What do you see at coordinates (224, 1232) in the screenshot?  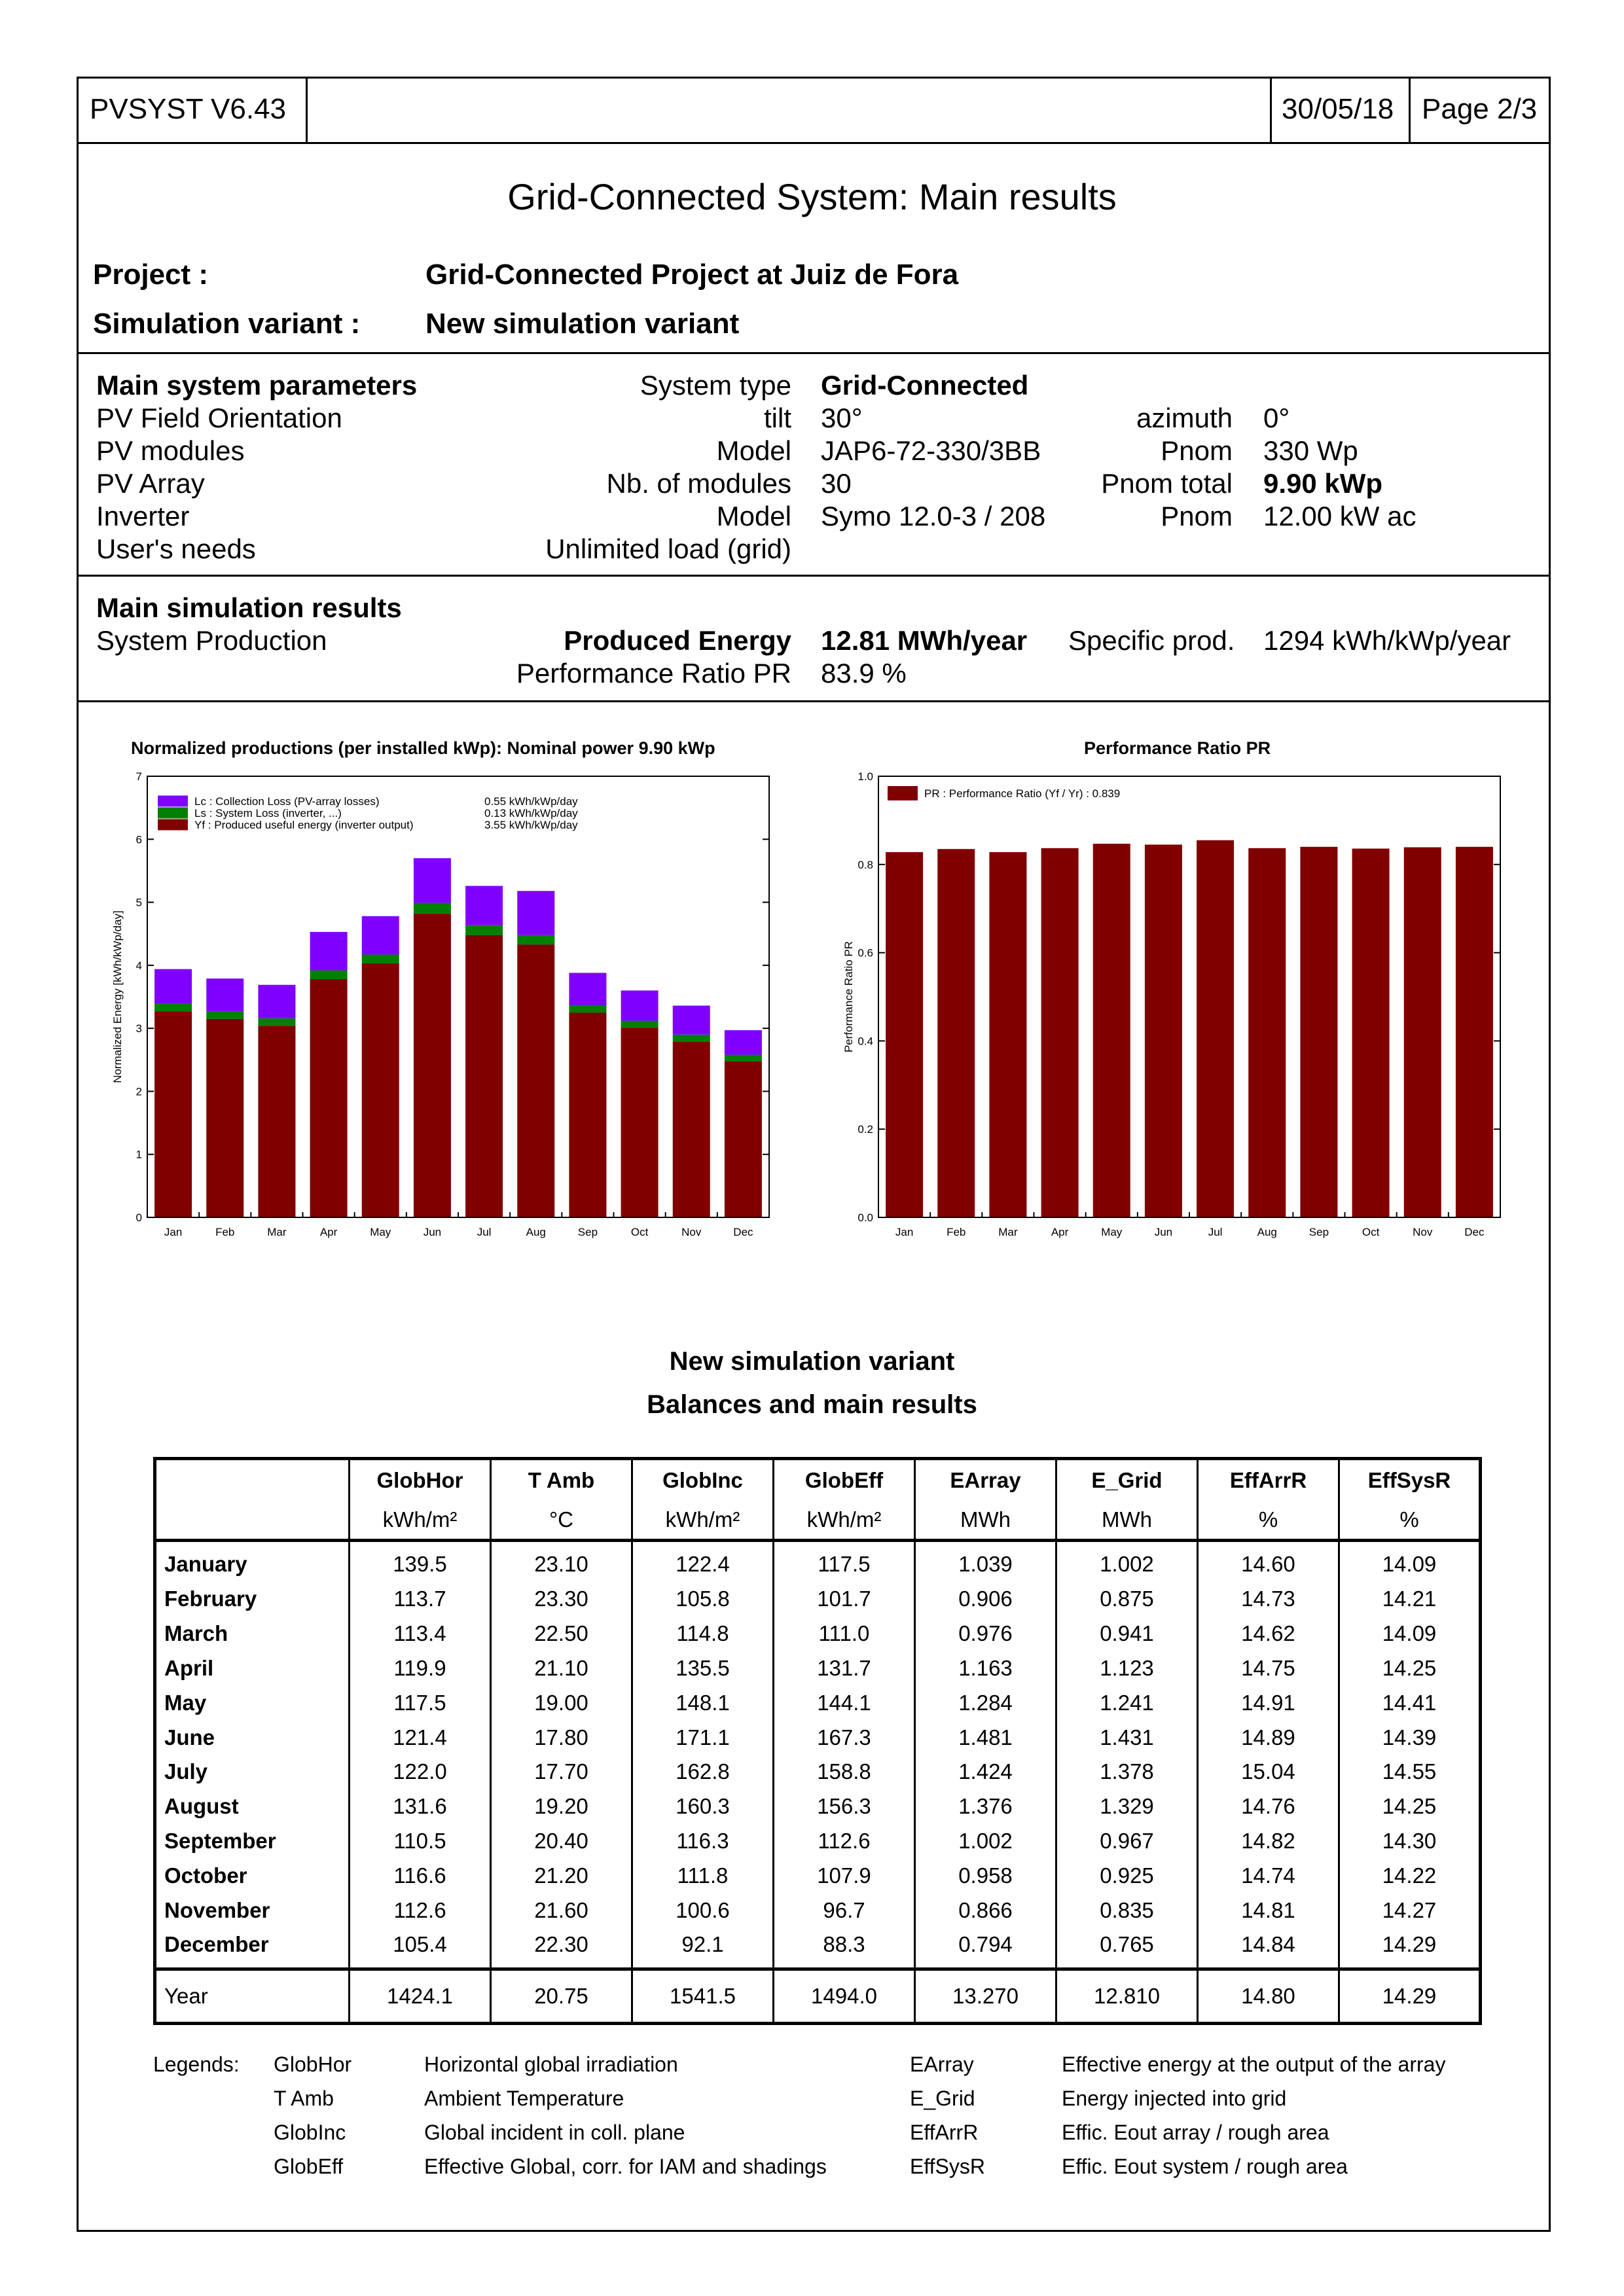 I see `x-tick-label: Feb` at bounding box center [224, 1232].